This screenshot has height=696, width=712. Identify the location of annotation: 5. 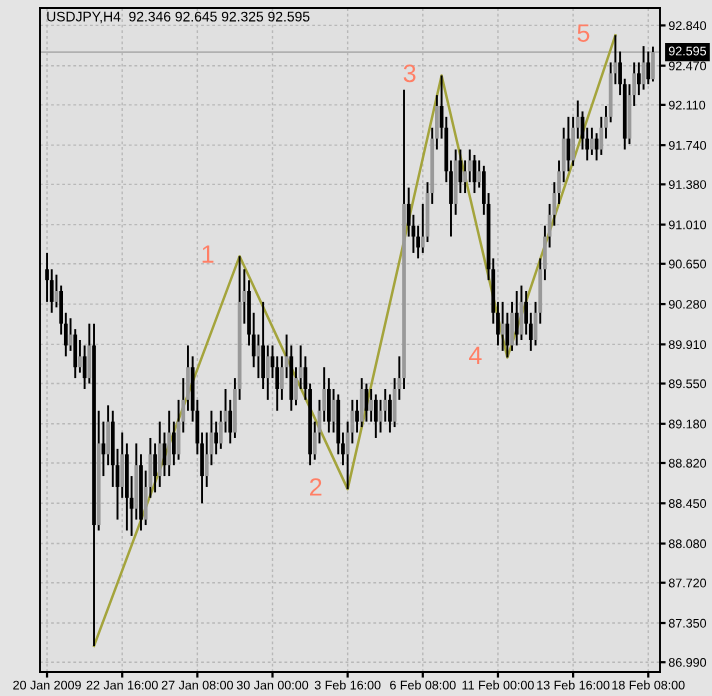
(583, 33).